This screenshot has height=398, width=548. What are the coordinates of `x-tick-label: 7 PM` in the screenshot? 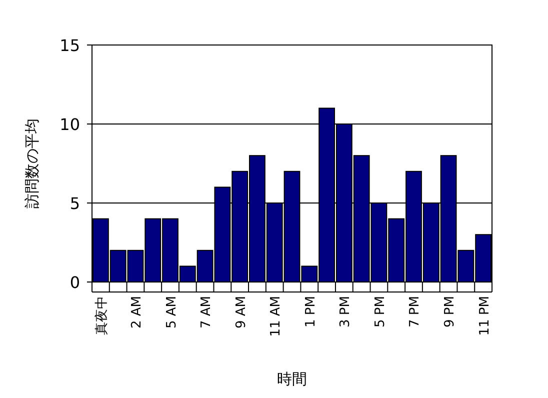 It's located at (415, 312).